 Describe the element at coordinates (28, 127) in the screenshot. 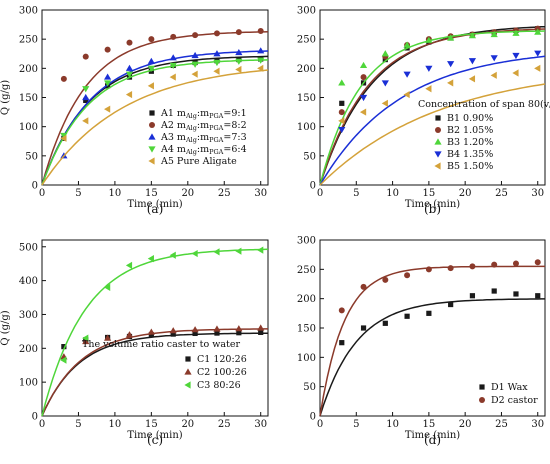

I see `panel-a-y-tick-label: 100` at that location.